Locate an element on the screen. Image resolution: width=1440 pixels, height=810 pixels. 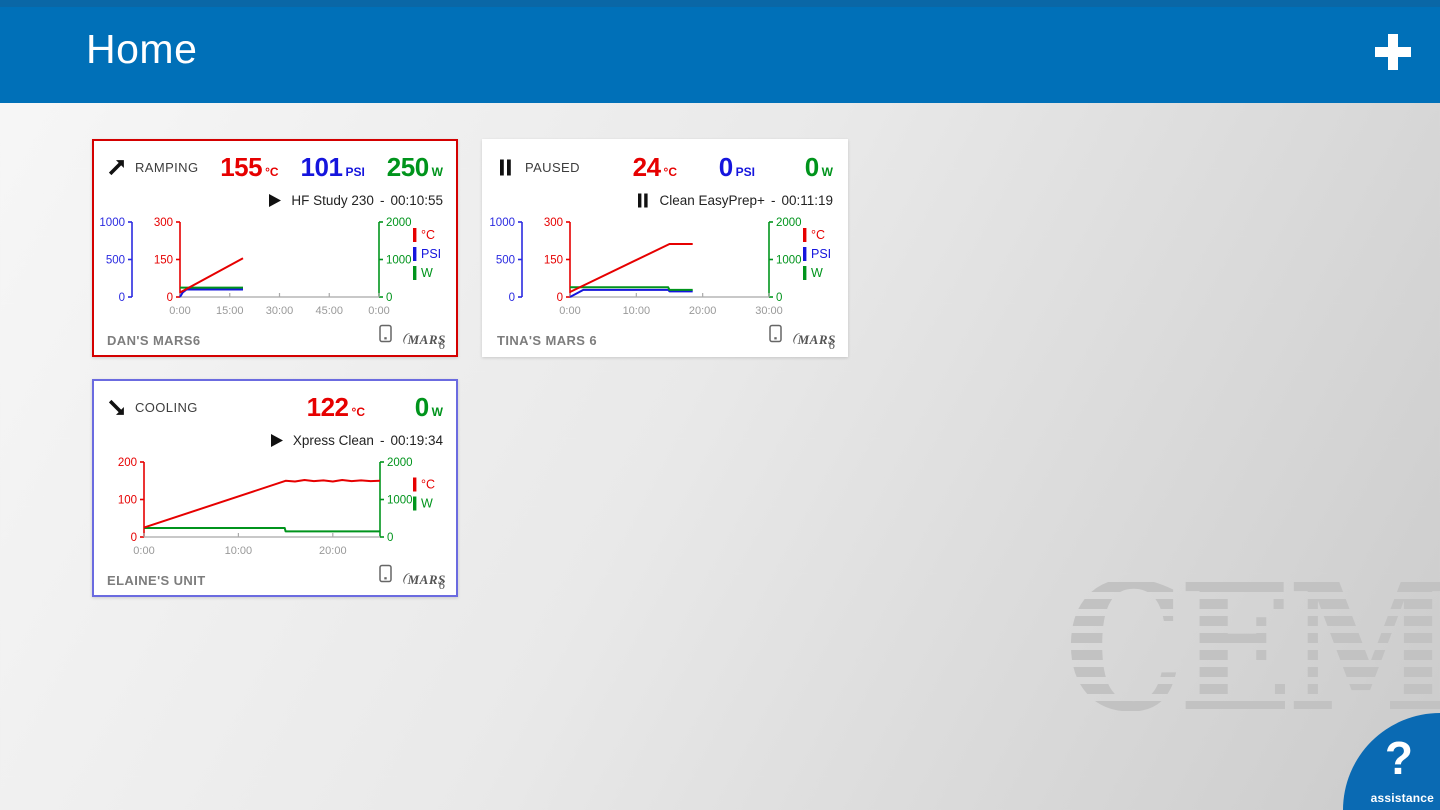
method-row: Clean EasyPrep+ - 00:11:19 is located at coordinates (665, 196).